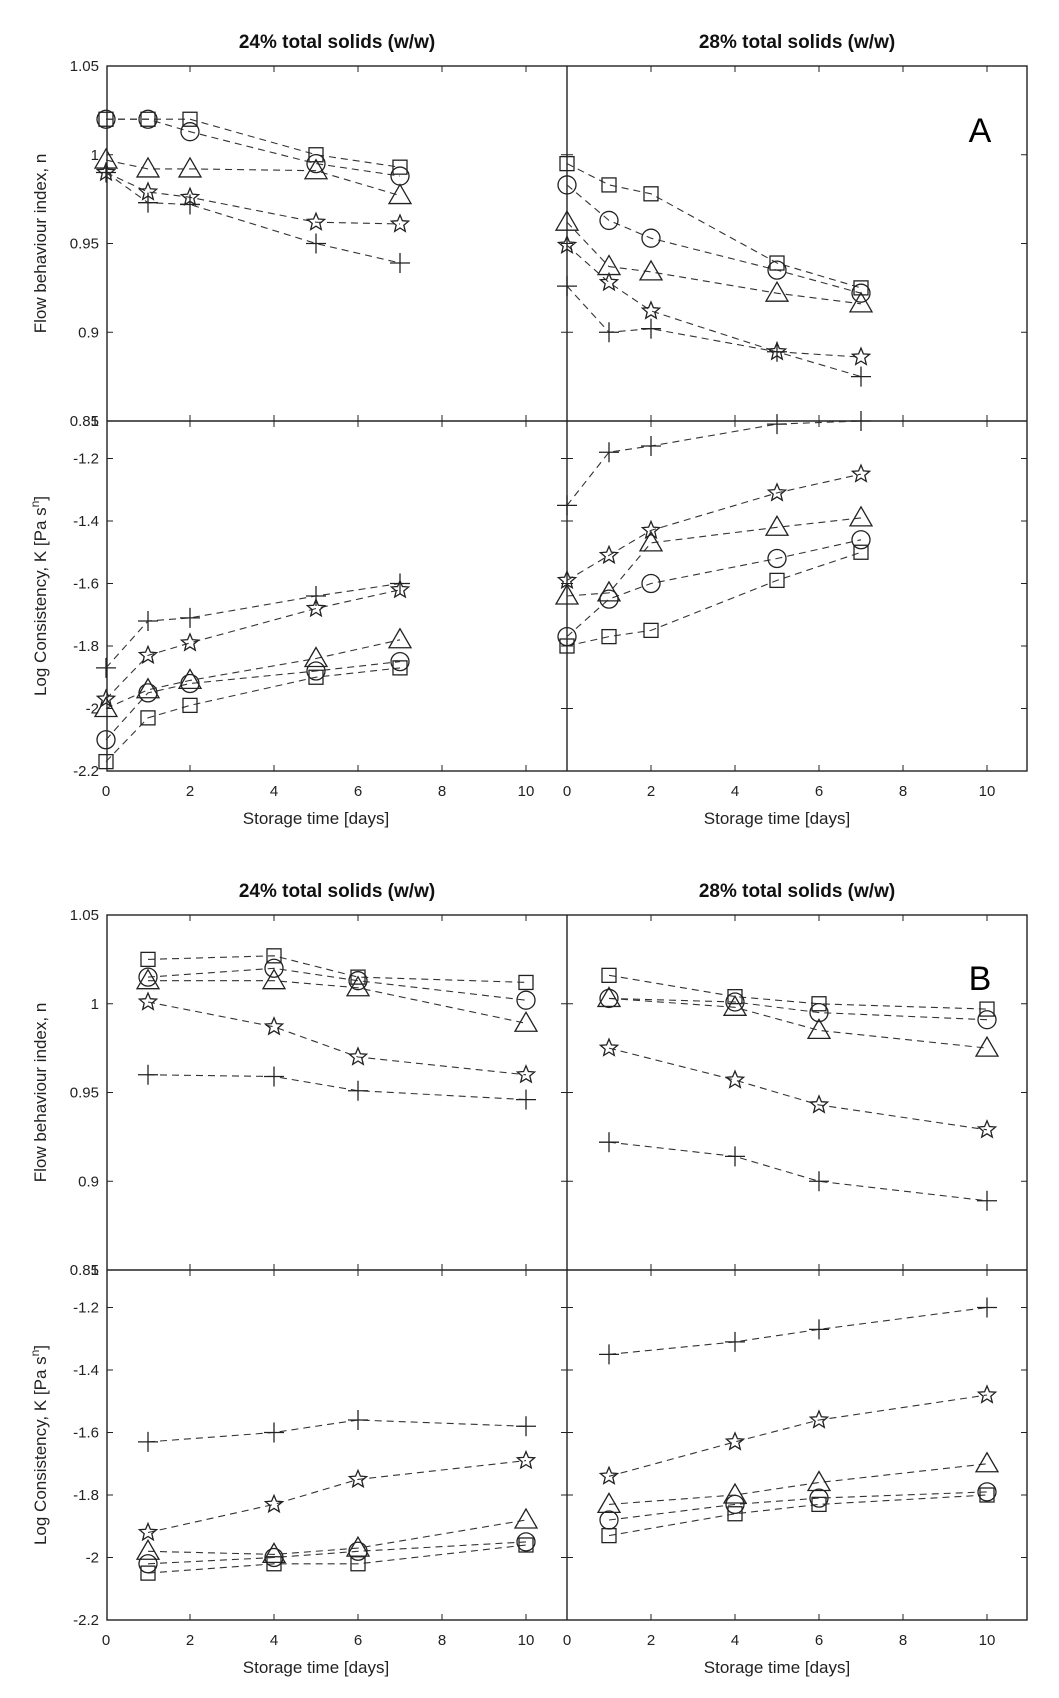 The image size is (1059, 1698). Describe the element at coordinates (84, 244) in the screenshot. I see `y-tick-label-n: 0.95` at that location.